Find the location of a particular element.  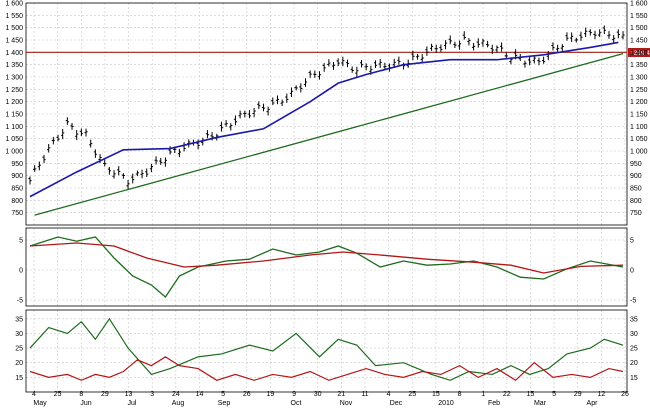

x-tick-label: 5 is located at coordinates (554, 394).